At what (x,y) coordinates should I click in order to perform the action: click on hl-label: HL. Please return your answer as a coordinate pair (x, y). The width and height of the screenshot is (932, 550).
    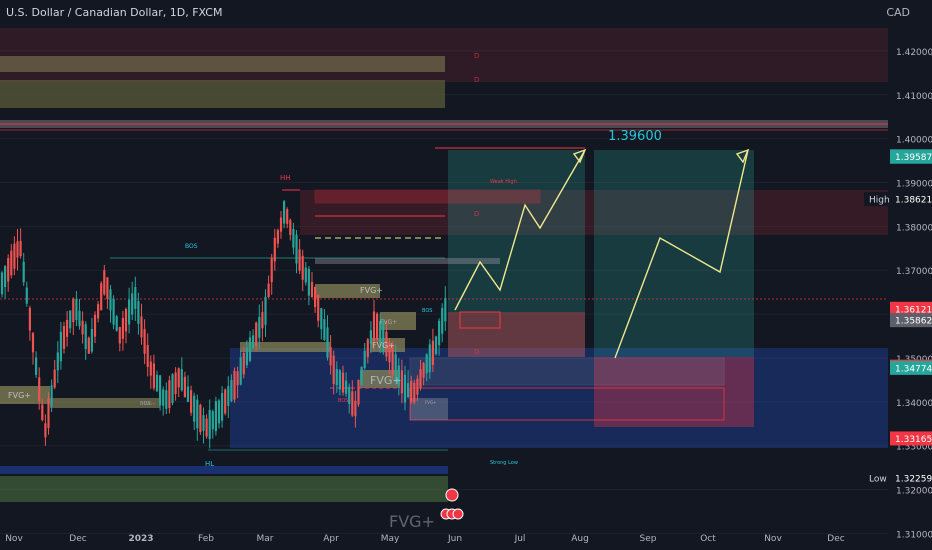
    Looking at the image, I should click on (209, 464).